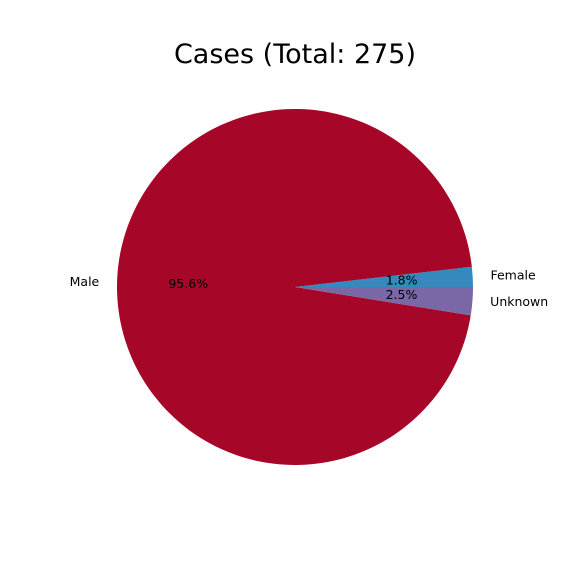  What do you see at coordinates (384, 301) in the screenshot?
I see `pie-slice-unknown` at bounding box center [384, 301].